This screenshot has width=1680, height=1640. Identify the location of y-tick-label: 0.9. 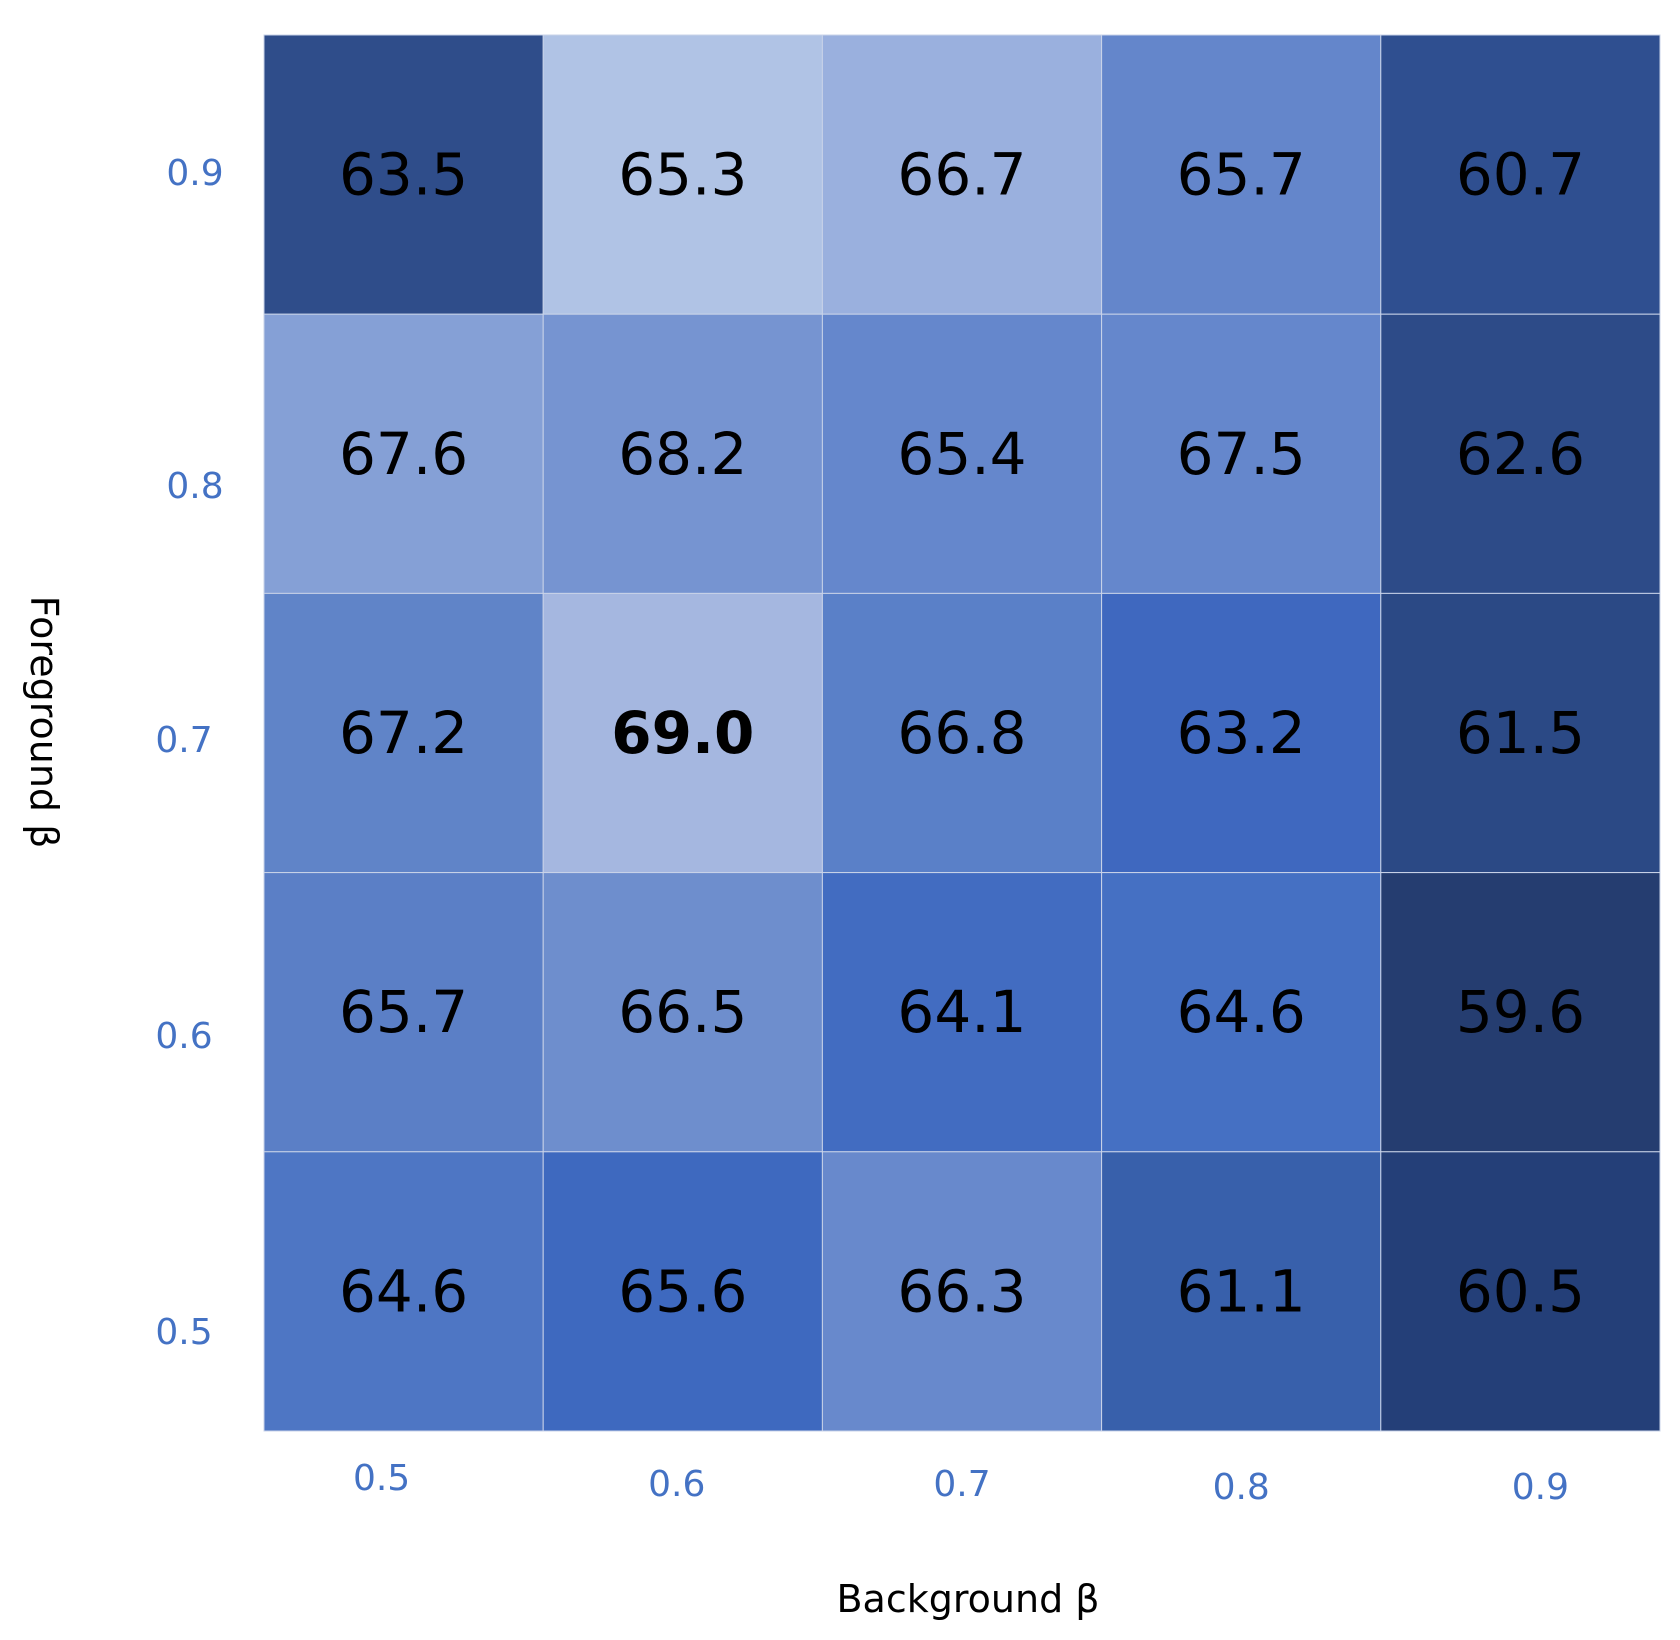
(194, 173).